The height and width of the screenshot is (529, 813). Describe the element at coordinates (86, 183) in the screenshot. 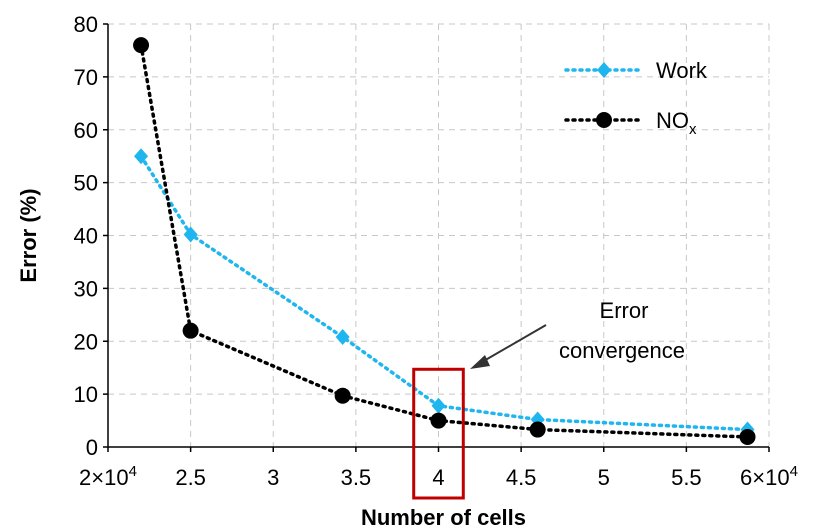

I see `y-tick-label: 50` at that location.